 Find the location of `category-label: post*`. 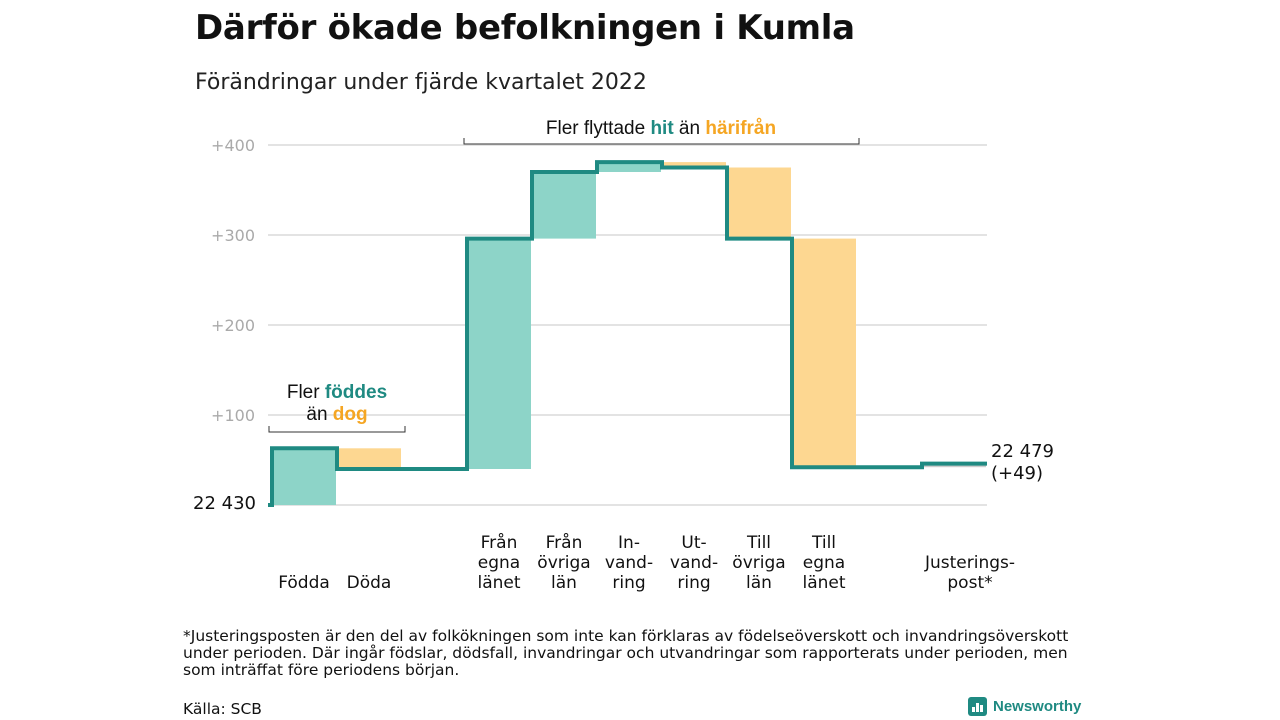

category-label: post* is located at coordinates (969, 583).